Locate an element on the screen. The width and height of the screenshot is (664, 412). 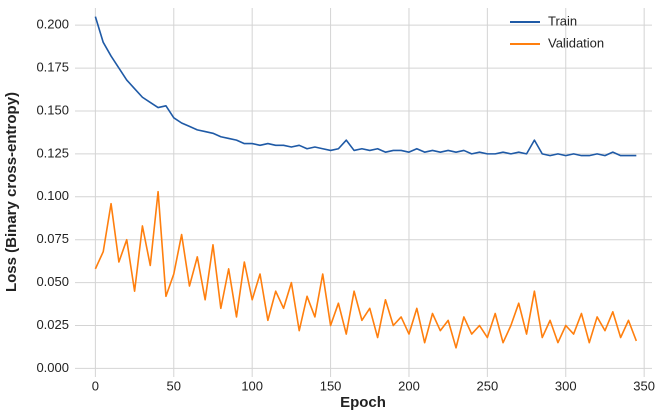
x-tick-label: 200 is located at coordinates (409, 385).